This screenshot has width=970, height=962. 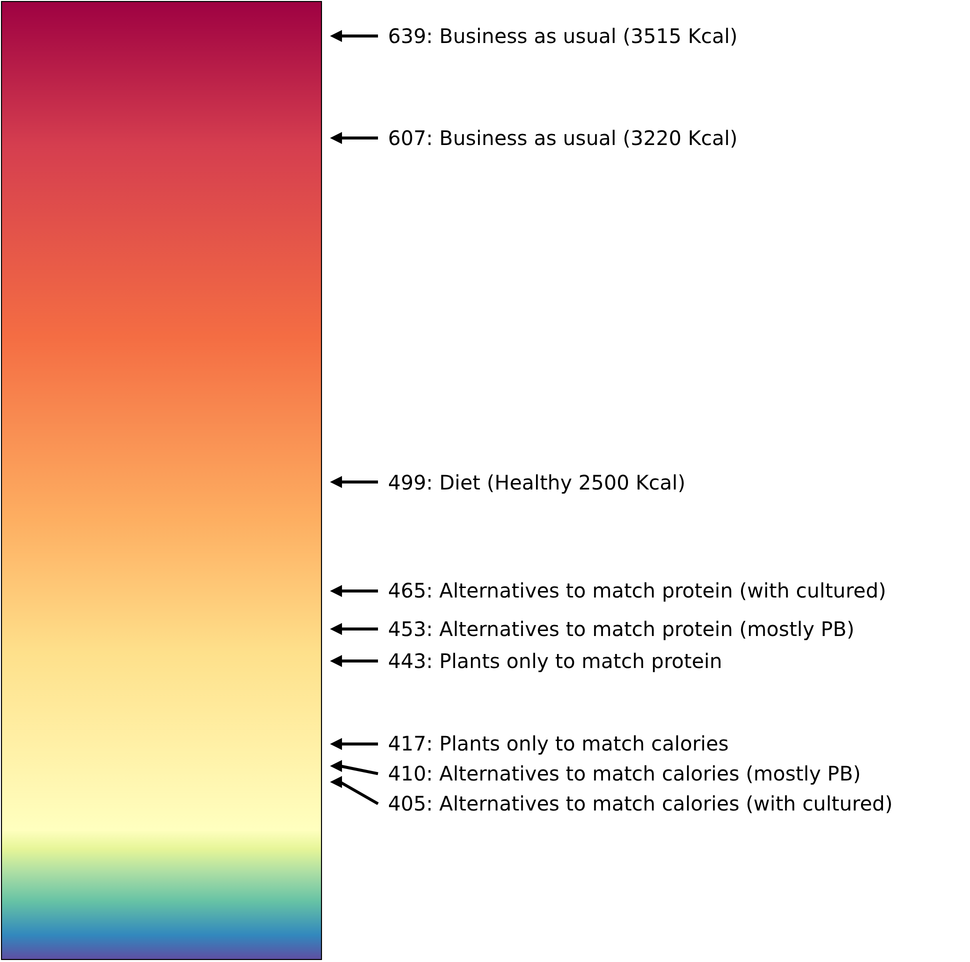 I want to click on data-label: 607:, so click(x=410, y=138).